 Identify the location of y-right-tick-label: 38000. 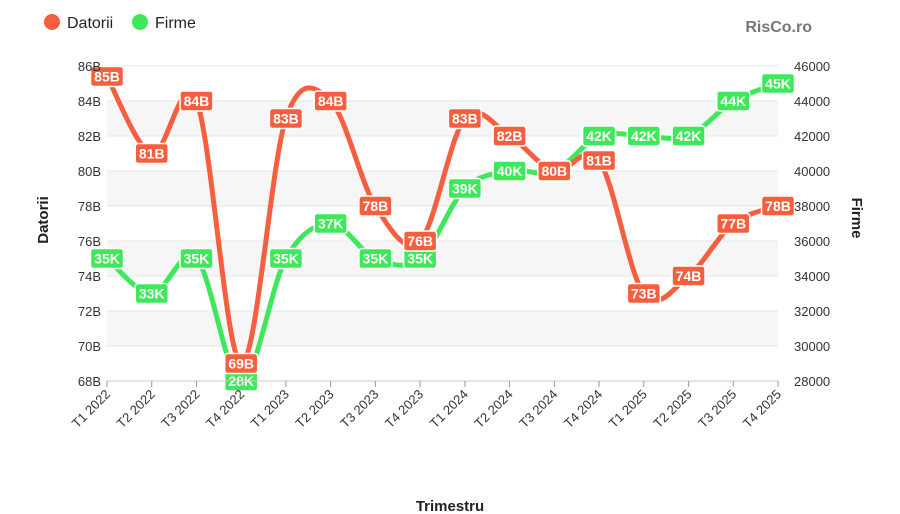
(812, 206).